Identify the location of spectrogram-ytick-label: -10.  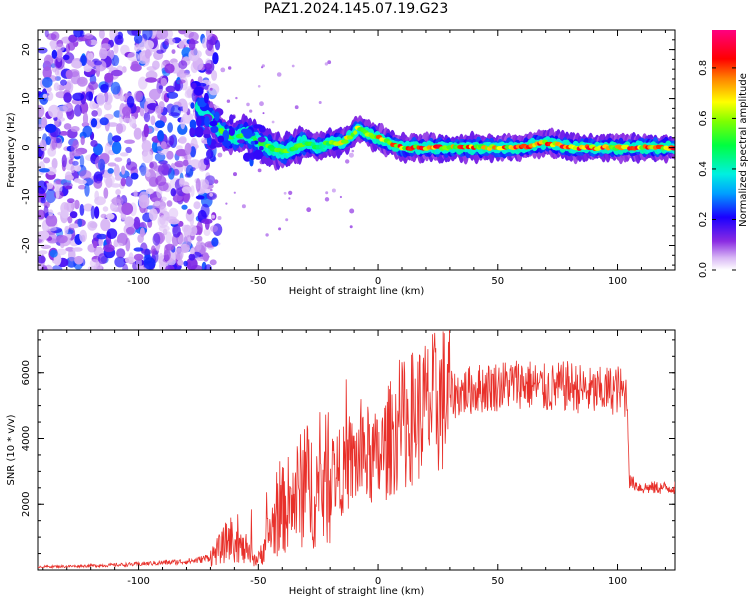
(26, 196).